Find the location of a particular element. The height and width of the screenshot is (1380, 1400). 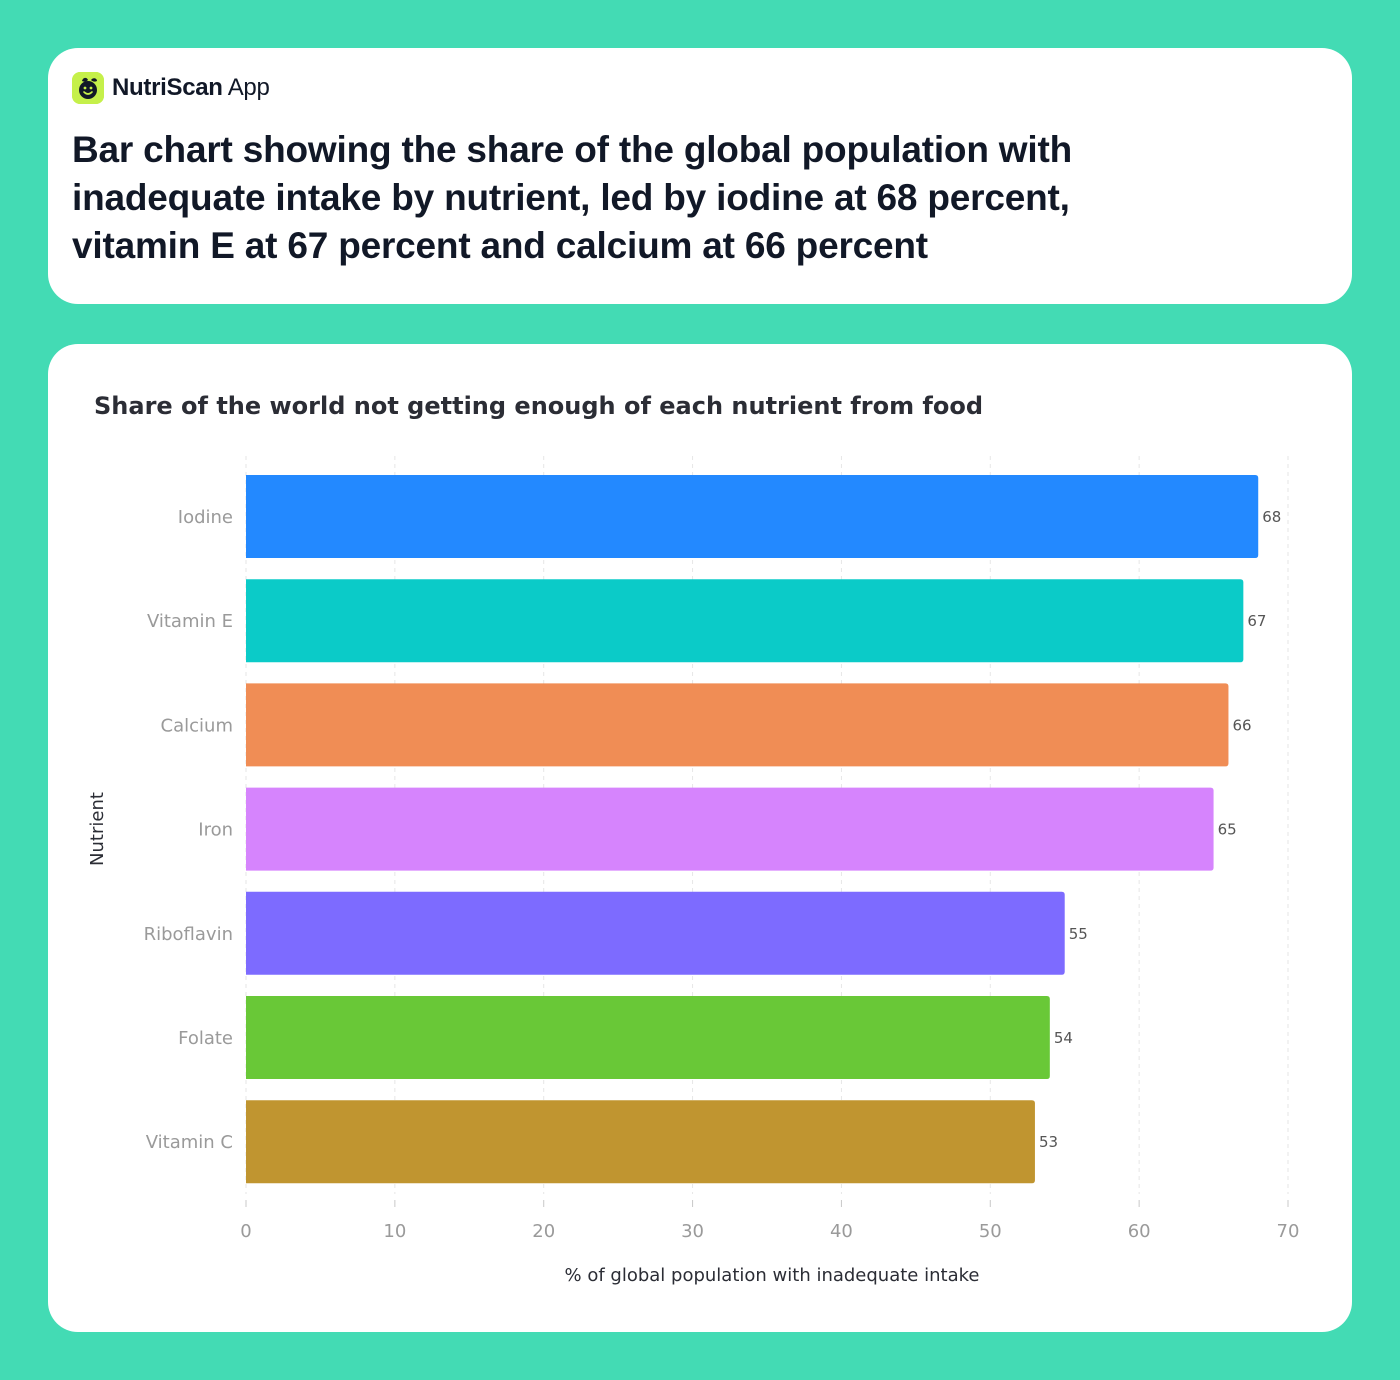

x-axis-ticks: 0 10 20 30 40 50 60 70 is located at coordinates (769, 1221).